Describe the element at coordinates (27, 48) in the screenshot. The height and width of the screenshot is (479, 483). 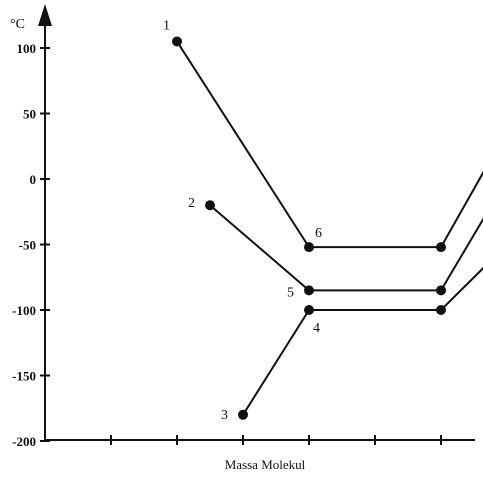
I see `y-tick-label: 100` at that location.